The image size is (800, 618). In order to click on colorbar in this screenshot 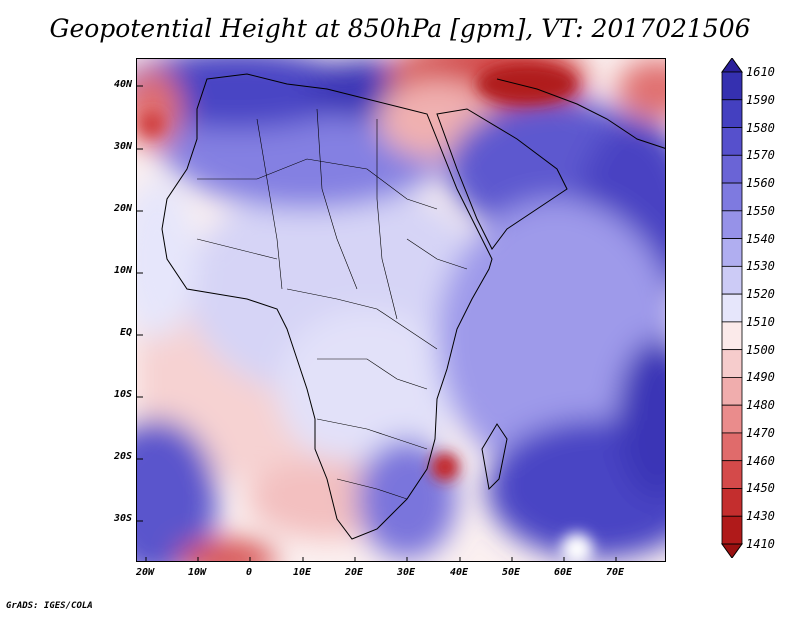, I will do `click(732, 308)`.